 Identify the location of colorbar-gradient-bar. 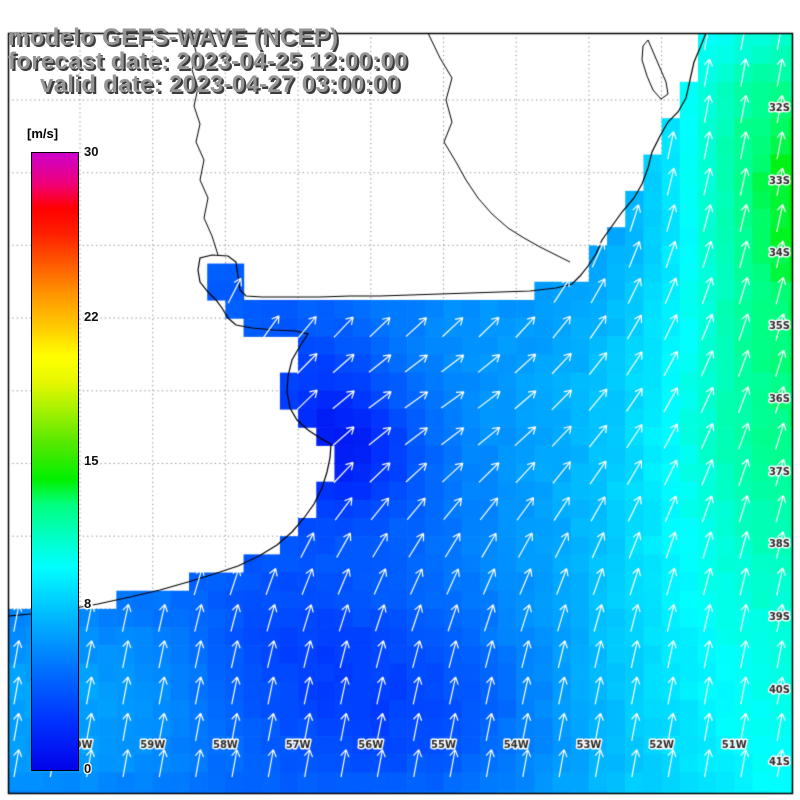
(55, 461).